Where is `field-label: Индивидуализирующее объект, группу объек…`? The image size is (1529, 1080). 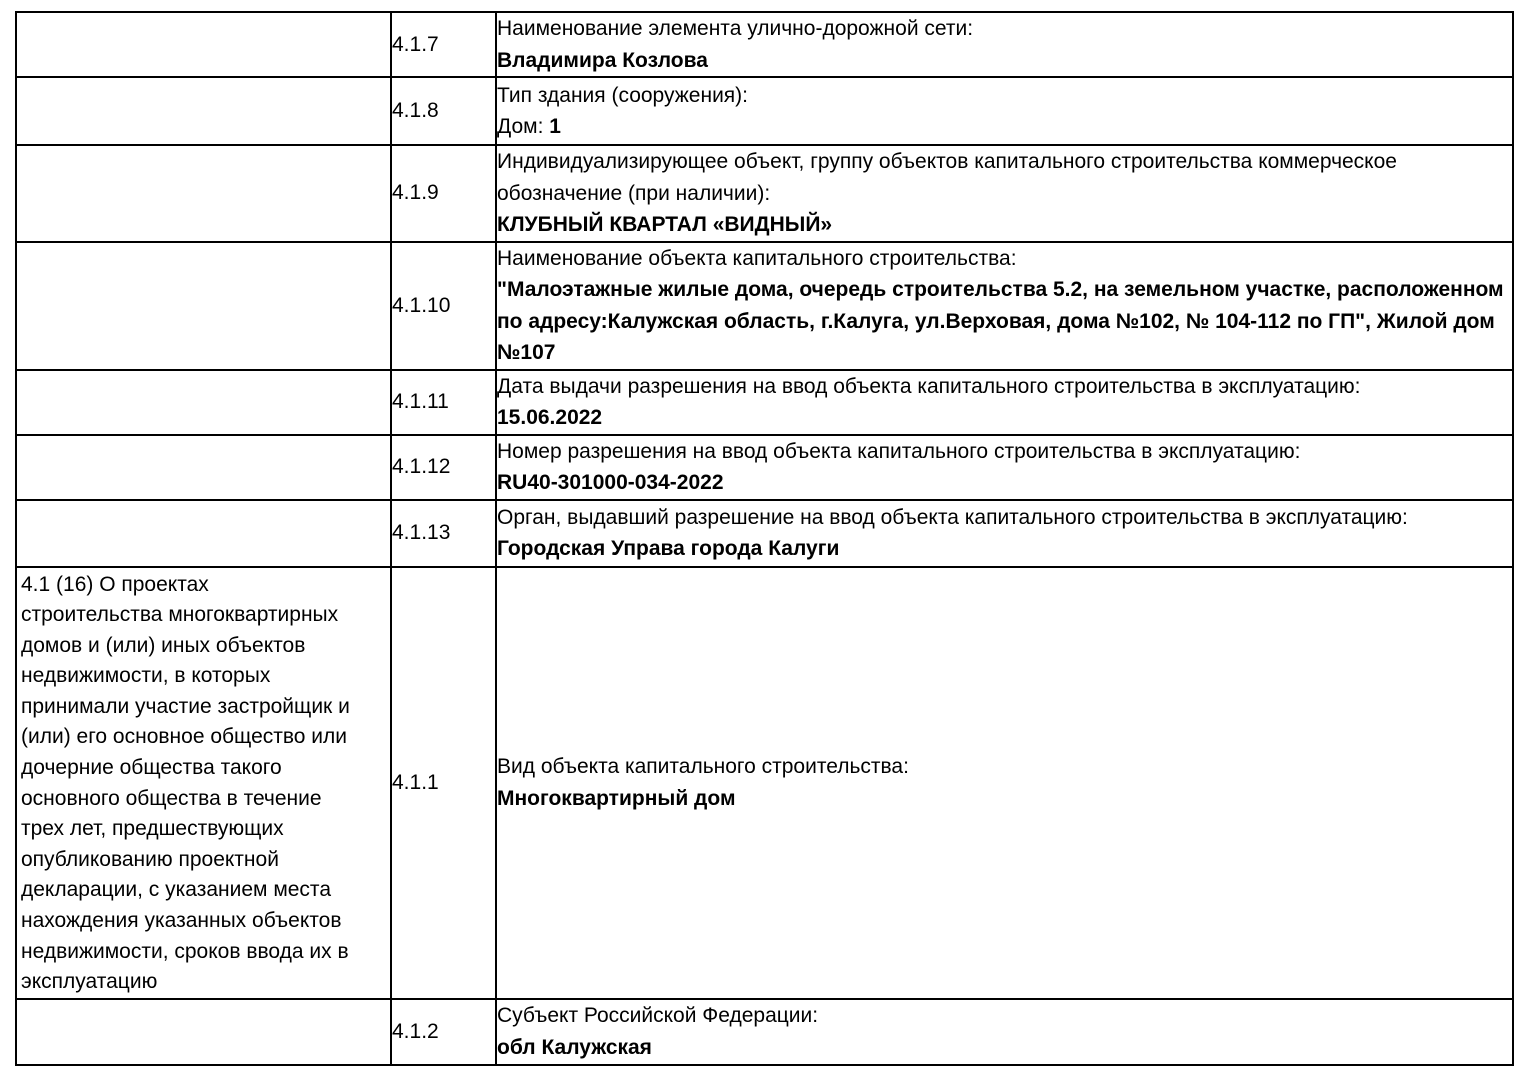
field-label: Индивидуализирующее объект, группу объек… is located at coordinates (947, 177).